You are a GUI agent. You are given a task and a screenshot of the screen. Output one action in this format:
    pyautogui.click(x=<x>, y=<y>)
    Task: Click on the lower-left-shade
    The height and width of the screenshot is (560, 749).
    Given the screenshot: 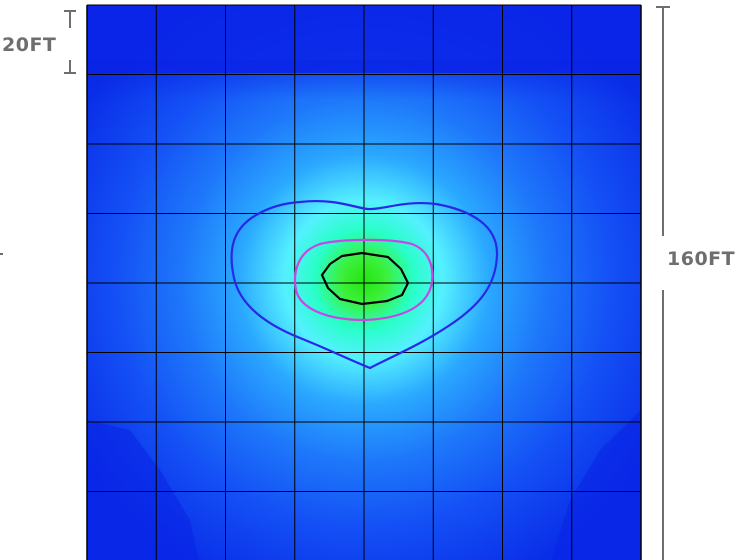 What is the action you would take?
    pyautogui.click(x=143, y=490)
    